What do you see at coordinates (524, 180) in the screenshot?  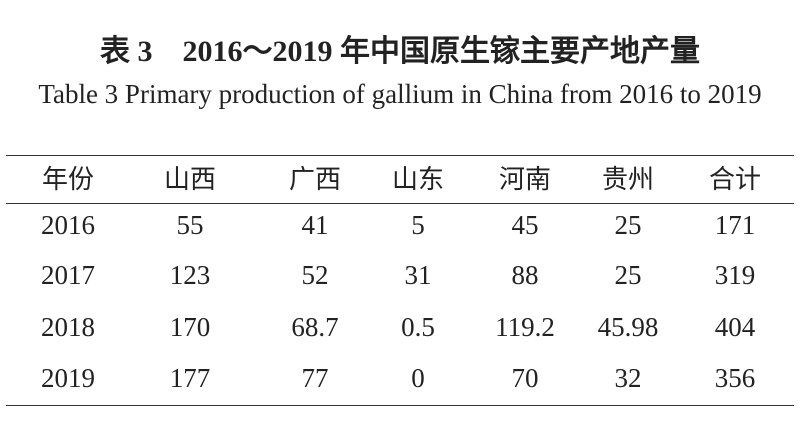 I see `cell: 河南` at bounding box center [524, 180].